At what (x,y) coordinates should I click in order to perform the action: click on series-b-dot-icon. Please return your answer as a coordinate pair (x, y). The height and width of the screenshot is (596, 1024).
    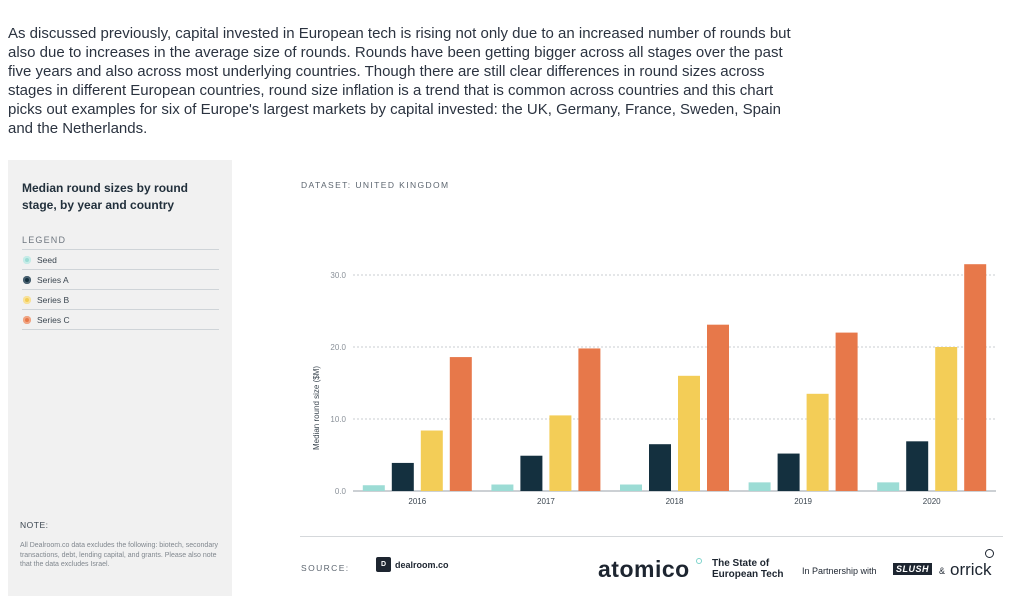
    Looking at the image, I should click on (27, 299).